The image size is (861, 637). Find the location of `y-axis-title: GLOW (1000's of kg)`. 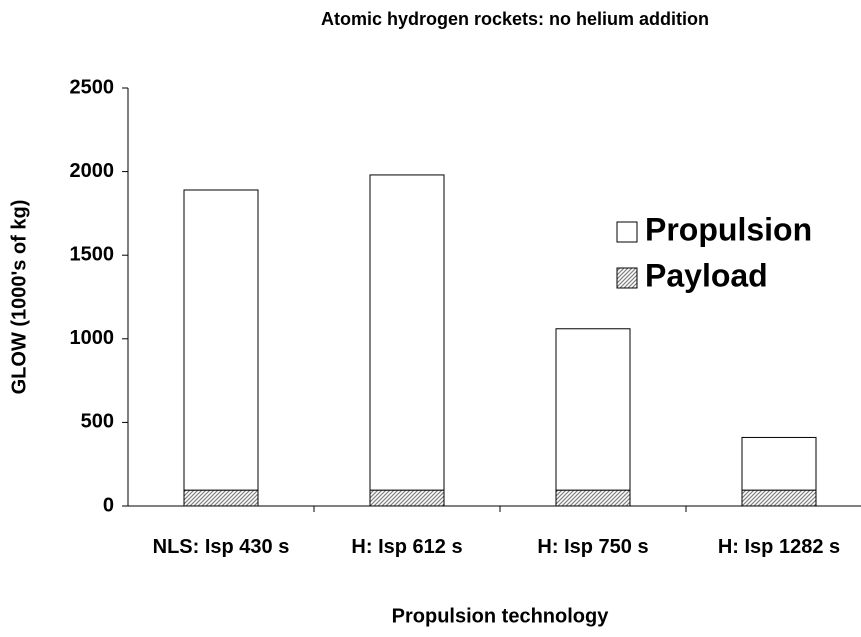

y-axis-title: GLOW (1000's of kg) is located at coordinates (19, 297).